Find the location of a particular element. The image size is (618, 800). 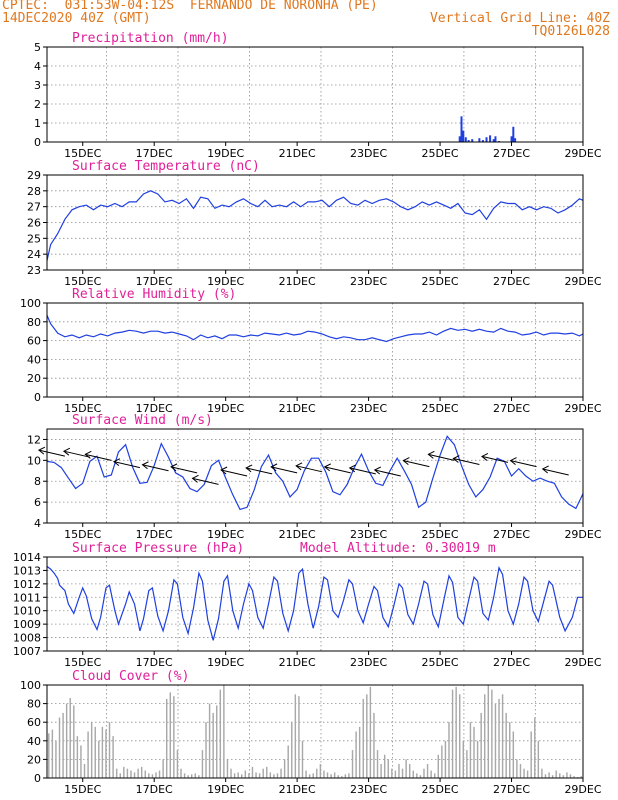

temp-ytick-label: 24 is located at coordinates (34, 254).